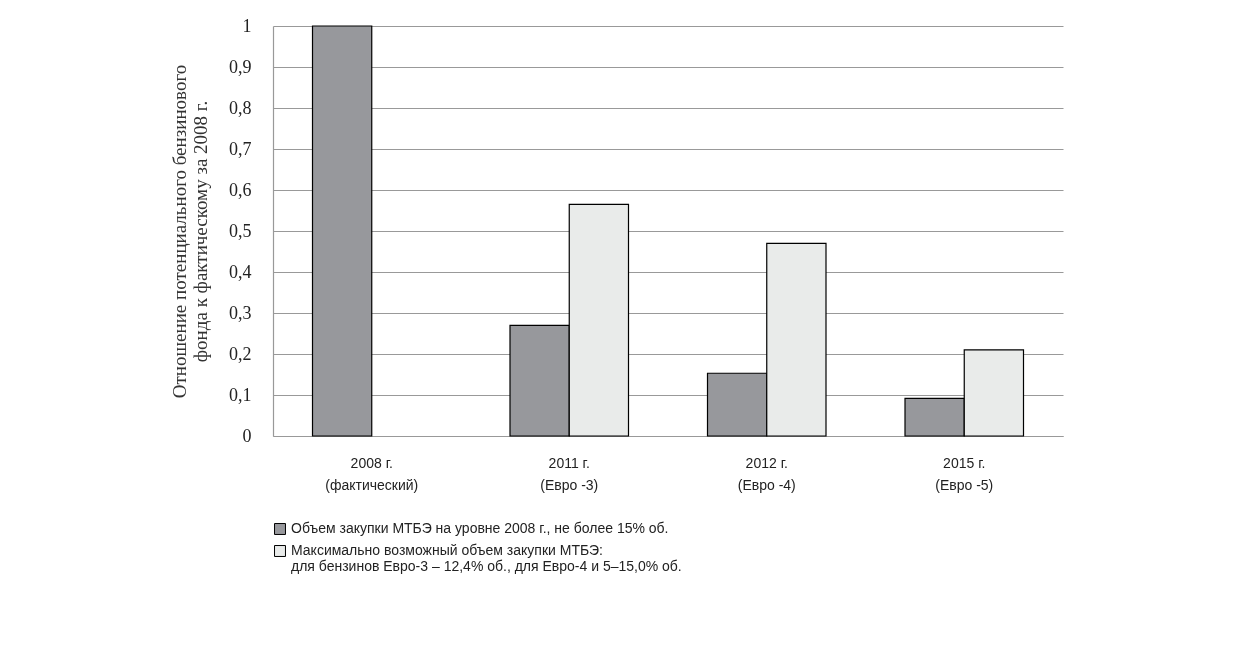 This screenshot has width=1259, height=654. I want to click on legend-label: Максимально возможный объем закупки МТБЭ: для бензинов Евро-3 – 12,4% об., для Евро-4 и 5–15,0% об., so click(486, 558).